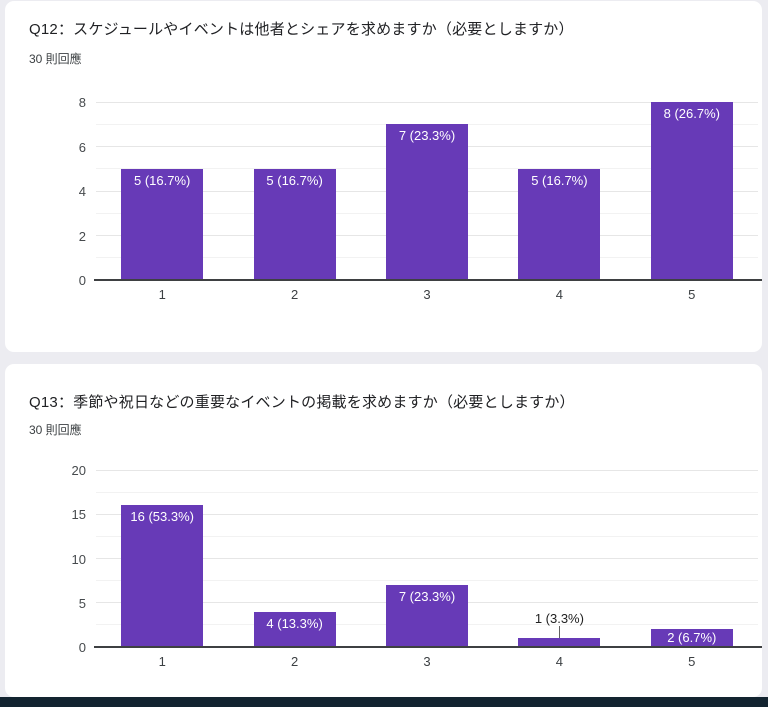  Describe the element at coordinates (691, 113) in the screenshot. I see `bar-value-label: 8 (26.7%)` at that location.